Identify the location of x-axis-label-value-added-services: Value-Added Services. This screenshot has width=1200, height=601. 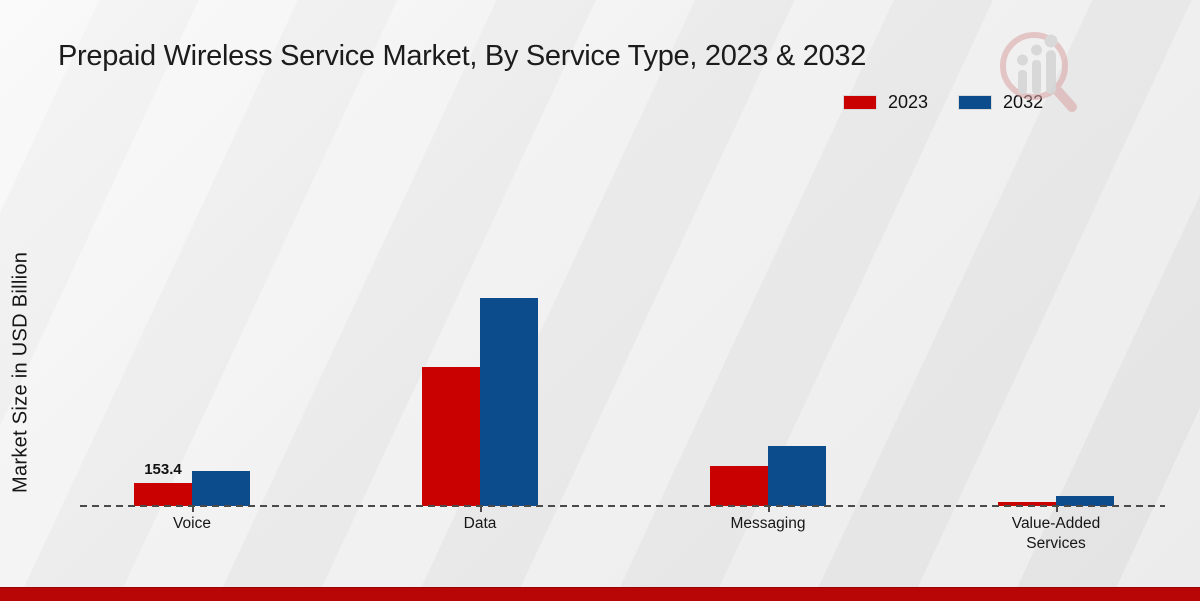
(1056, 534).